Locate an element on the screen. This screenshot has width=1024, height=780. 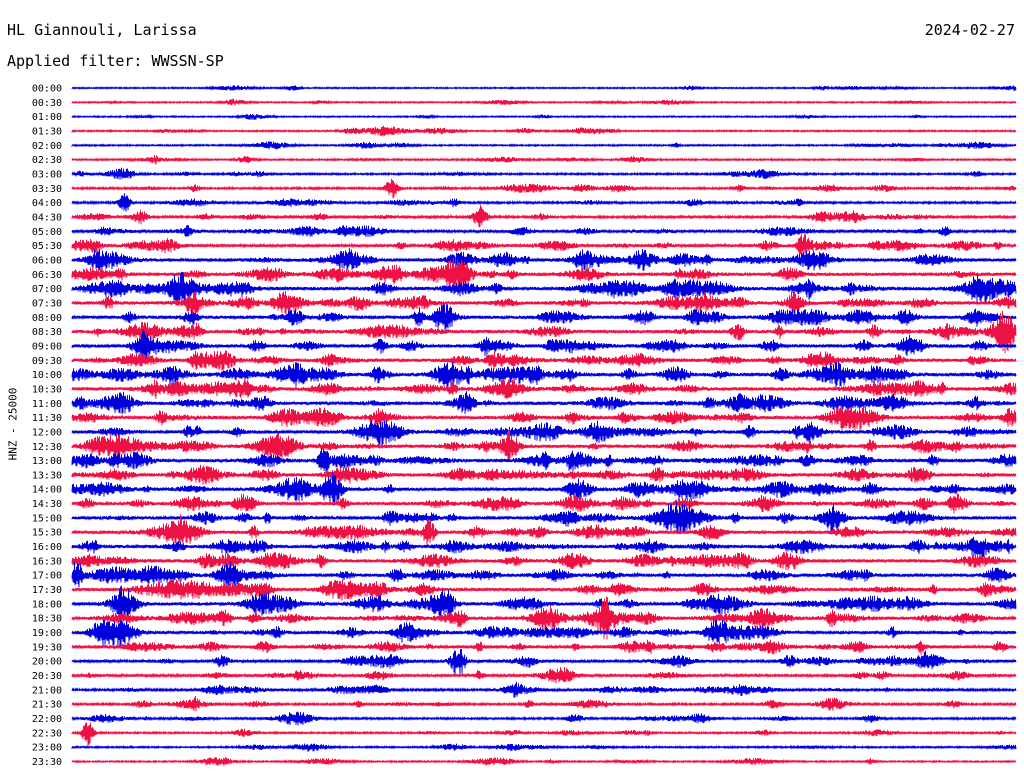
time-tick-label: 08:00 is located at coordinates (47, 318).